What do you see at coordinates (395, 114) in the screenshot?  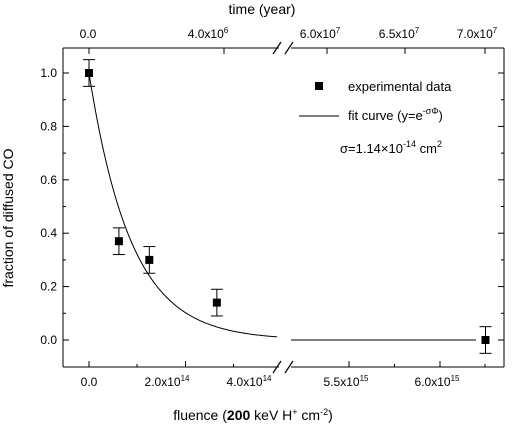 I see `legend-label-fit: fit curve (y=e-σΦ)` at bounding box center [395, 114].